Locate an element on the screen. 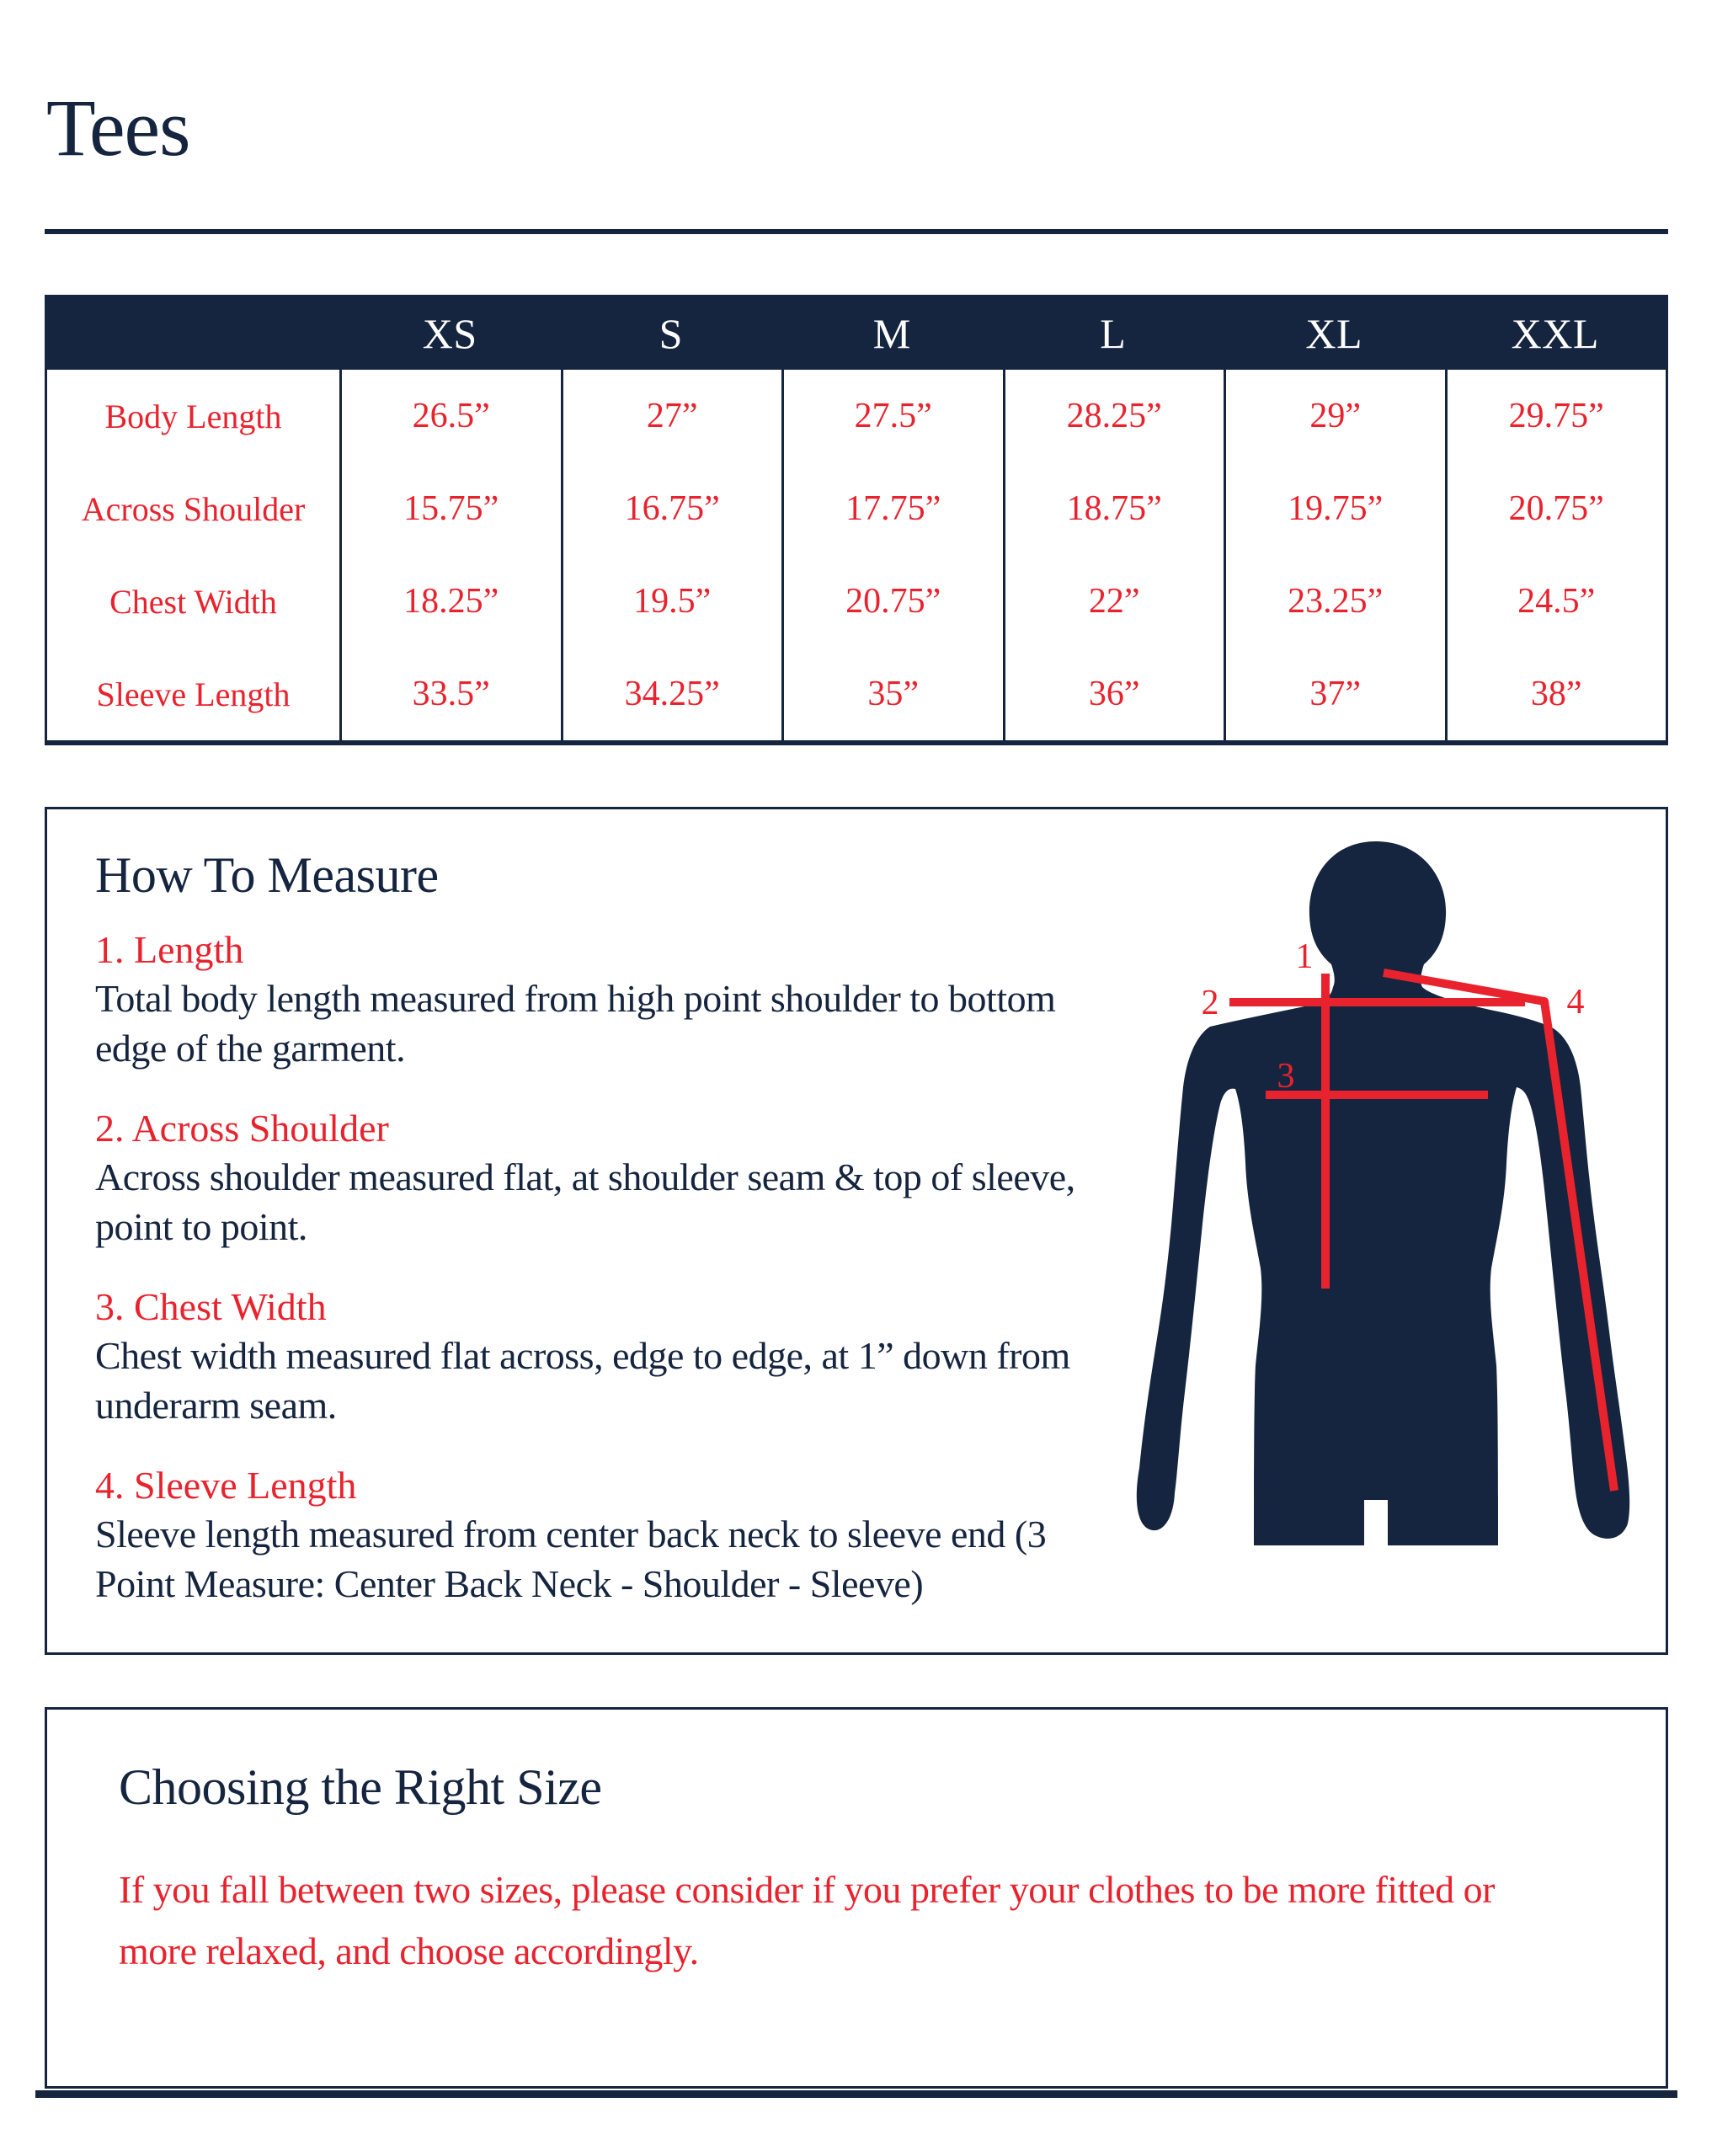  size-cell: 29” is located at coordinates (1334, 416).